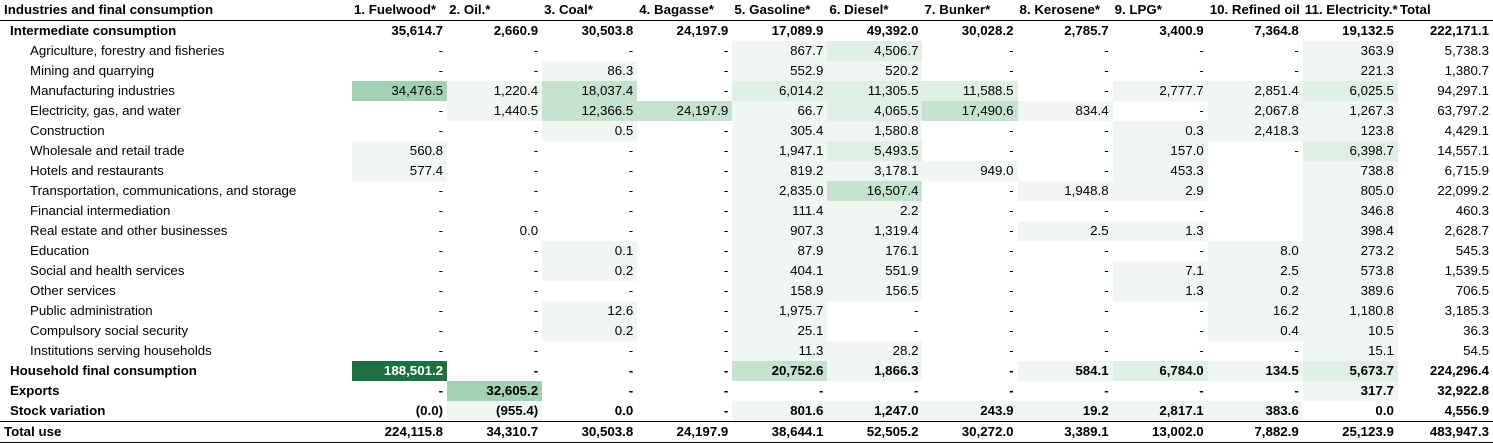 This screenshot has width=1493, height=443. What do you see at coordinates (1255, 251) in the screenshot?
I see `table-cell: 8.0` at bounding box center [1255, 251].